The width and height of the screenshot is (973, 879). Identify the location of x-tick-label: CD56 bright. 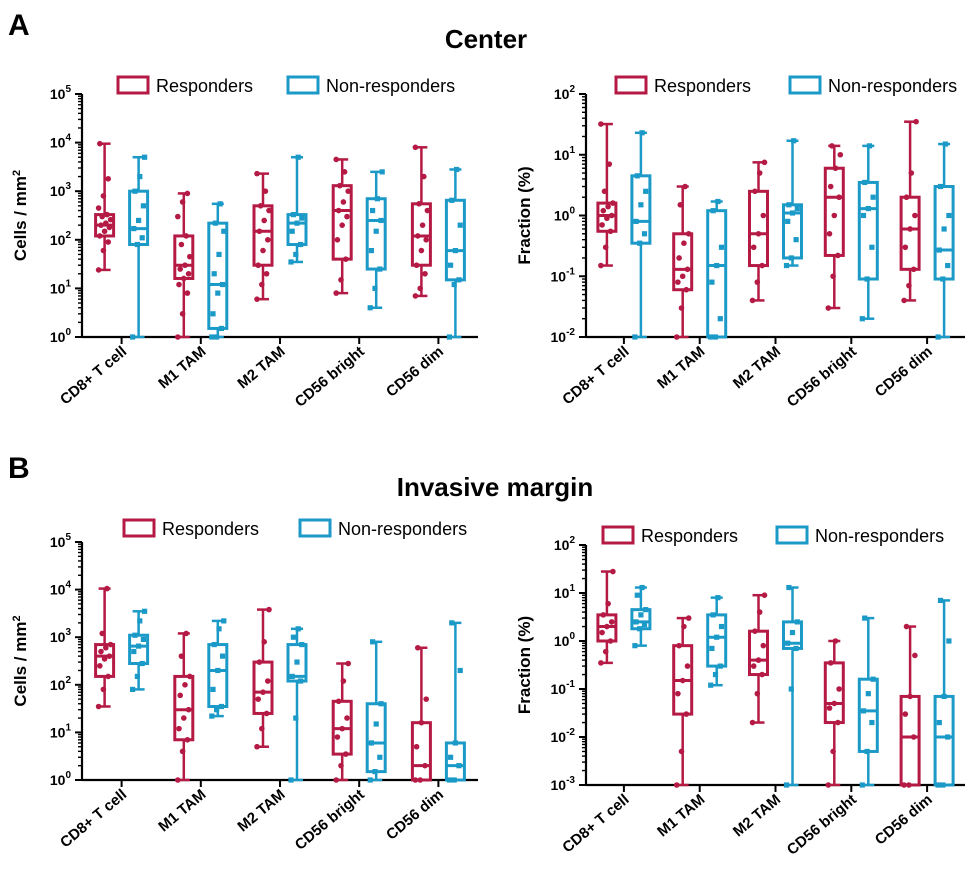
(822, 825).